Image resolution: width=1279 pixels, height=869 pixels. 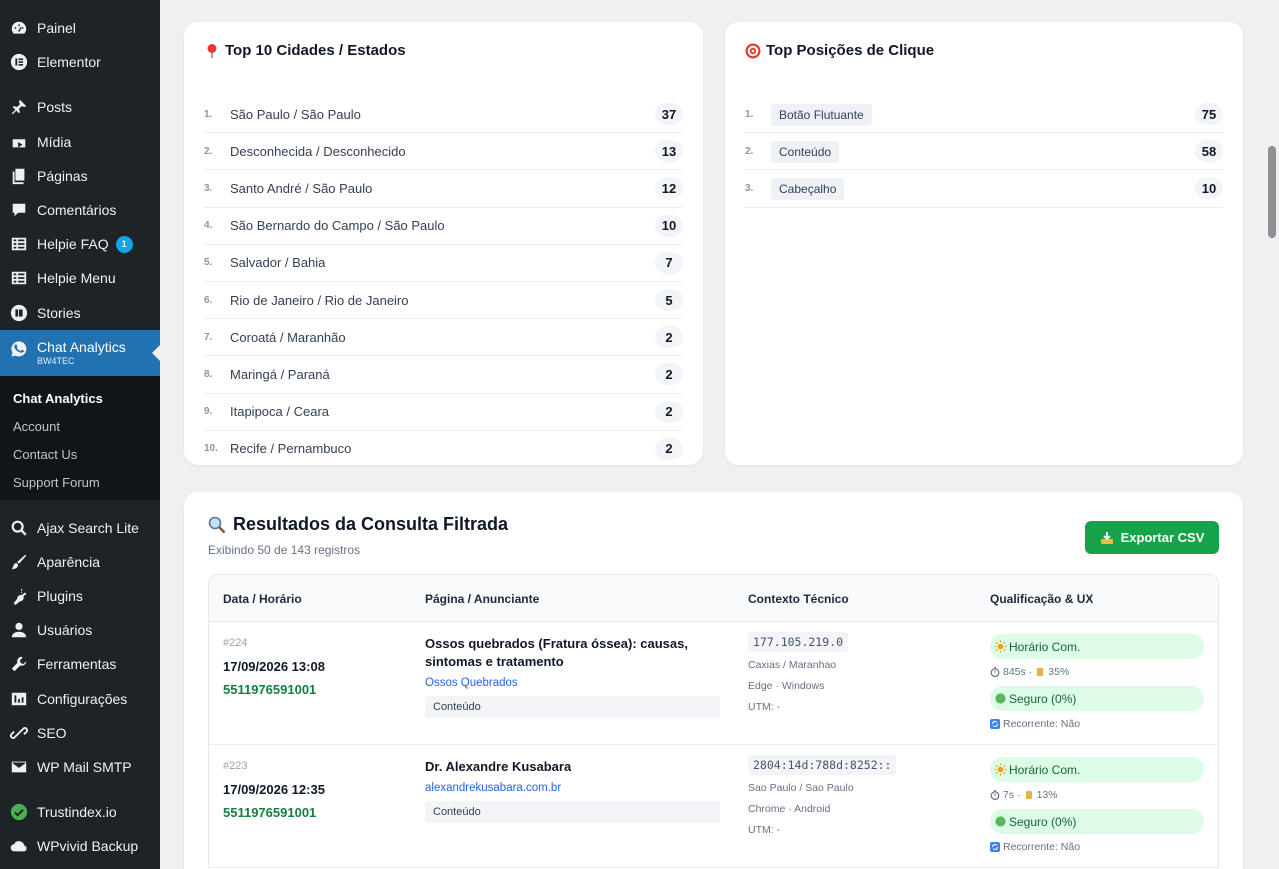 What do you see at coordinates (262, 599) in the screenshot?
I see `column-header: Data / Horário` at bounding box center [262, 599].